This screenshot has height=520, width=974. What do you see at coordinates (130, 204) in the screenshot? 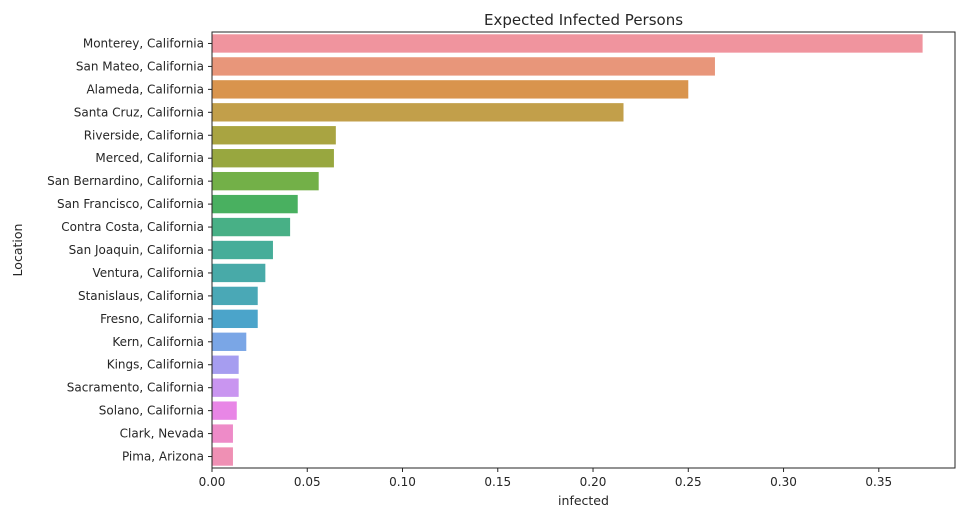
I see `y-tick-label: San Francisco, California` at bounding box center [130, 204].